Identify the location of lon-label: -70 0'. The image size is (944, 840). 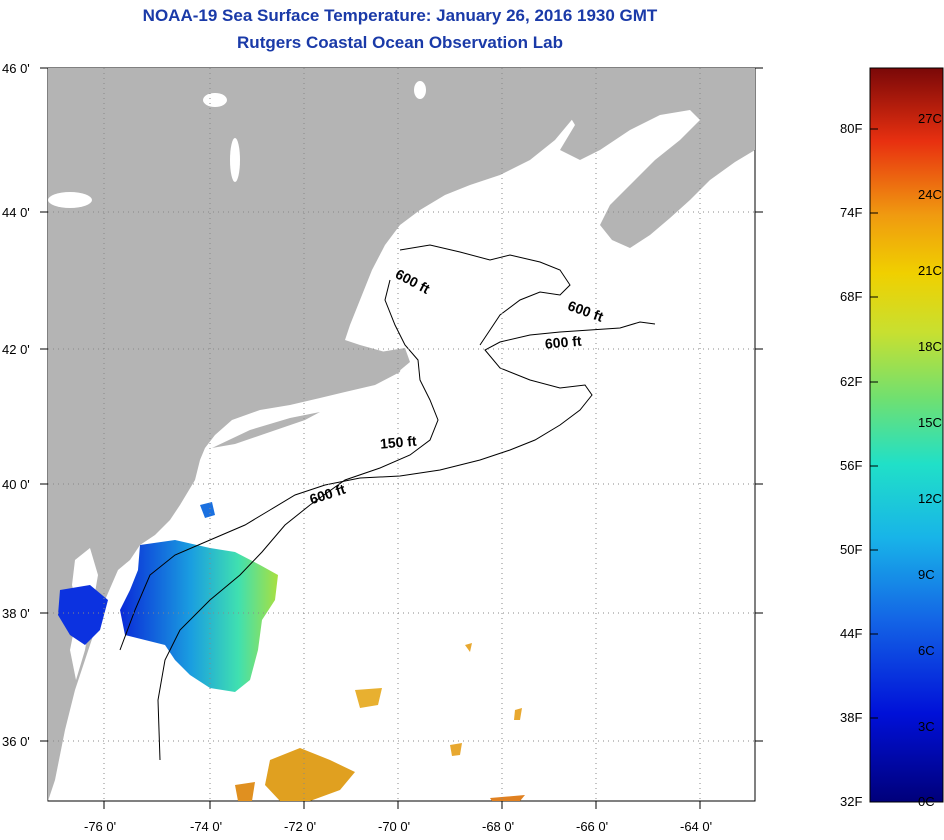
(394, 826).